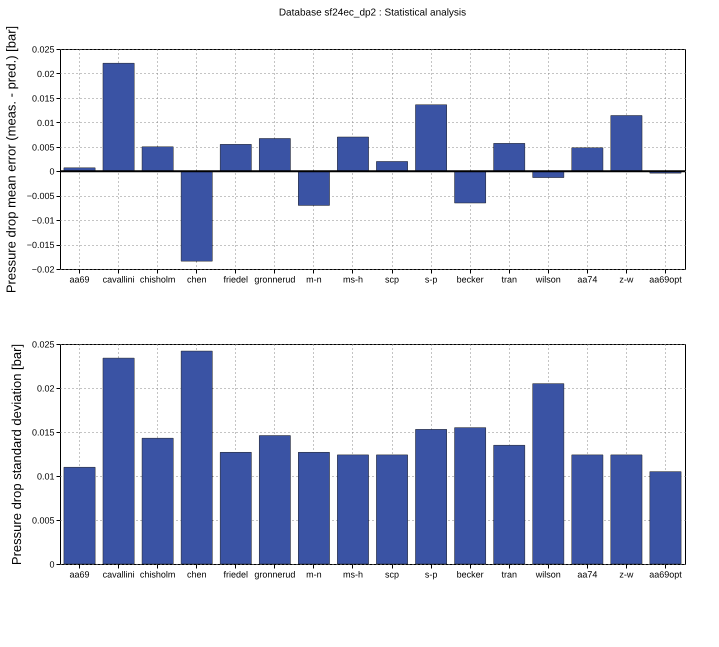  What do you see at coordinates (372, 12) in the screenshot?
I see `chart-title: Database sf24ec_dp2 : Statistical analysis` at bounding box center [372, 12].